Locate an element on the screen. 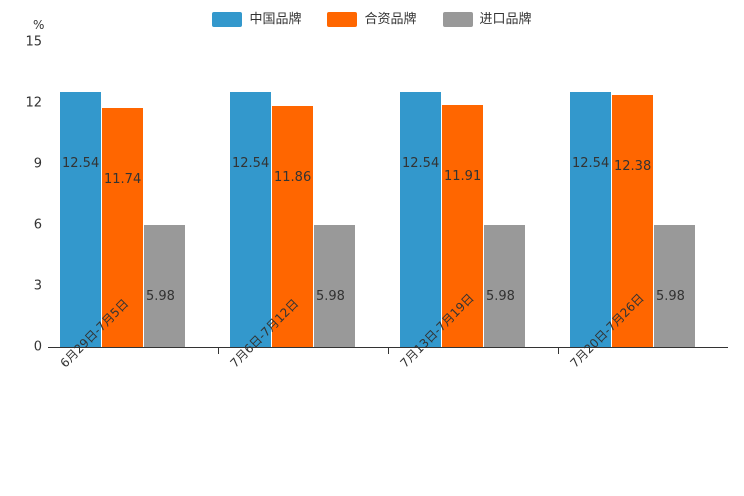  bar-group: 12.54 11.86 5.98 is located at coordinates (303, 194).